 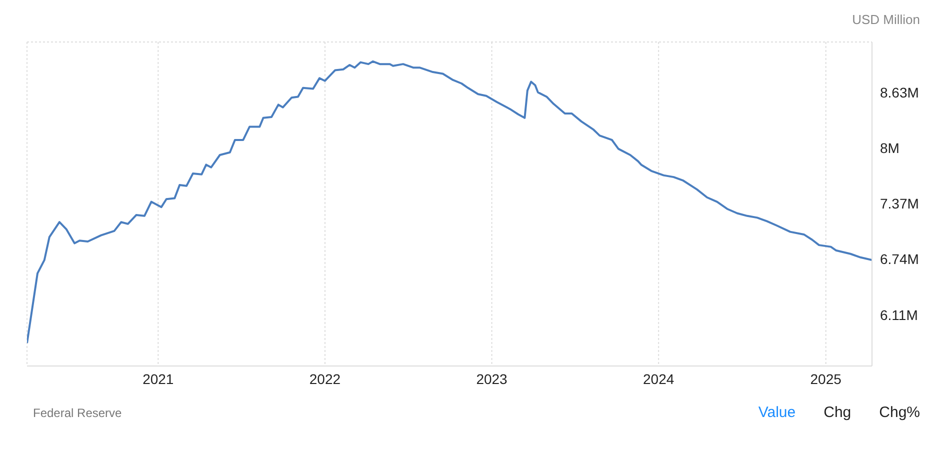 What do you see at coordinates (492, 378) in the screenshot?
I see `x-tick-label: 2023` at bounding box center [492, 378].